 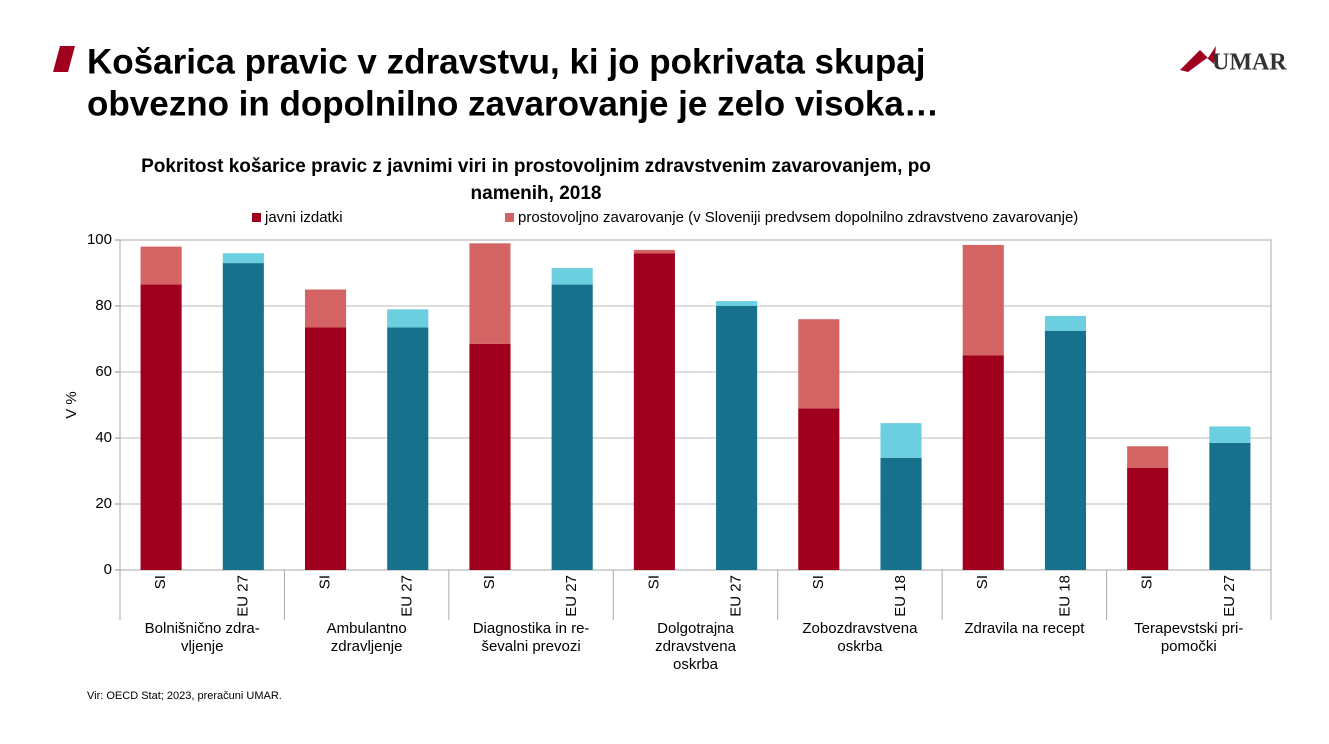 I want to click on chart-title: namenih, 2018, so click(x=536, y=193).